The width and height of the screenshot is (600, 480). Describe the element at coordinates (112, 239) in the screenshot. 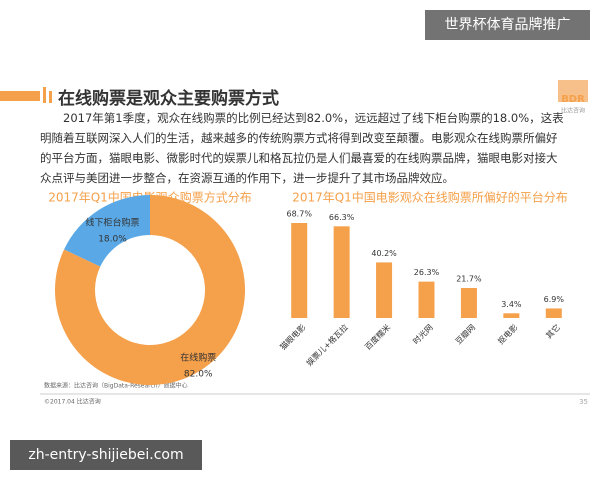

I see `slice-value: 18.0%` at that location.